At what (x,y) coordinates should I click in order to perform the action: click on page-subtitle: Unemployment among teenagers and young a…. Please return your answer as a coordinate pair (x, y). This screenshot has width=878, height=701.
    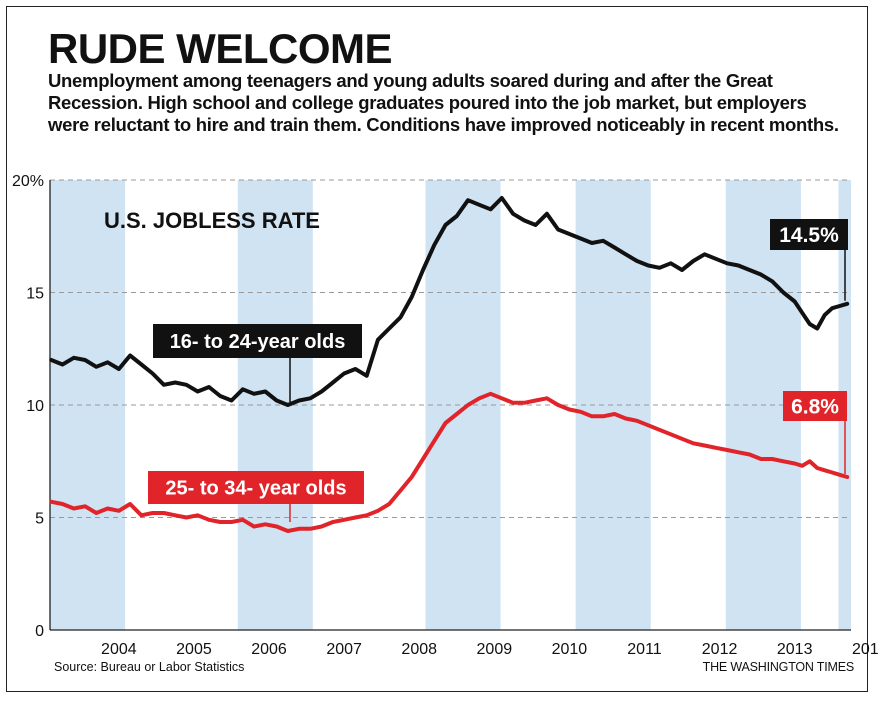
    Looking at the image, I should click on (443, 102).